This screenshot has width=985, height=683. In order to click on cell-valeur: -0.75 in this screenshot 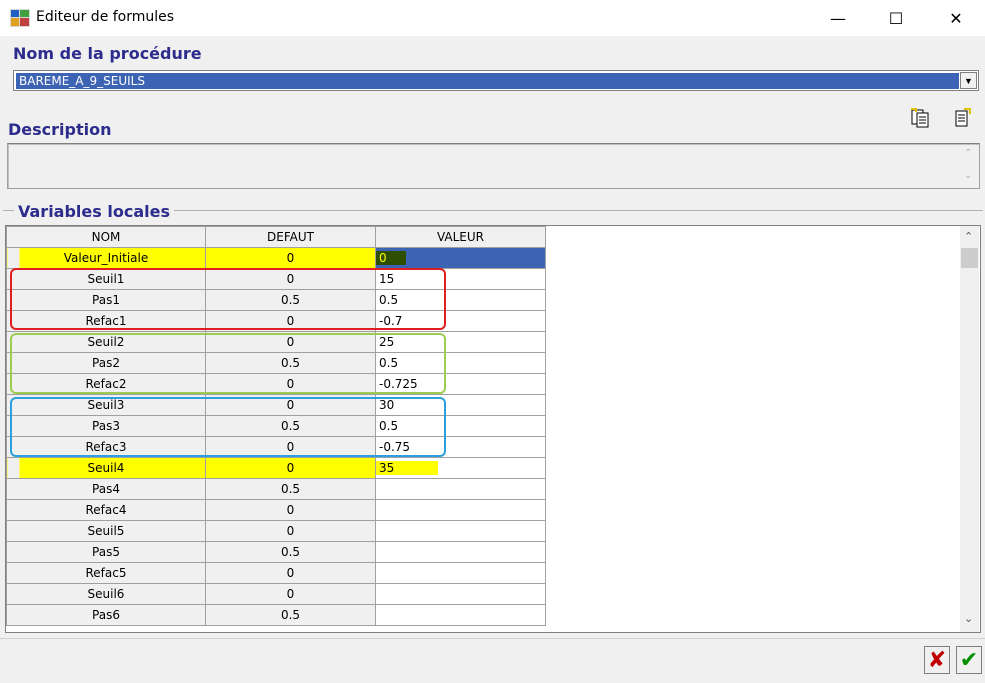, I will do `click(460, 447)`.